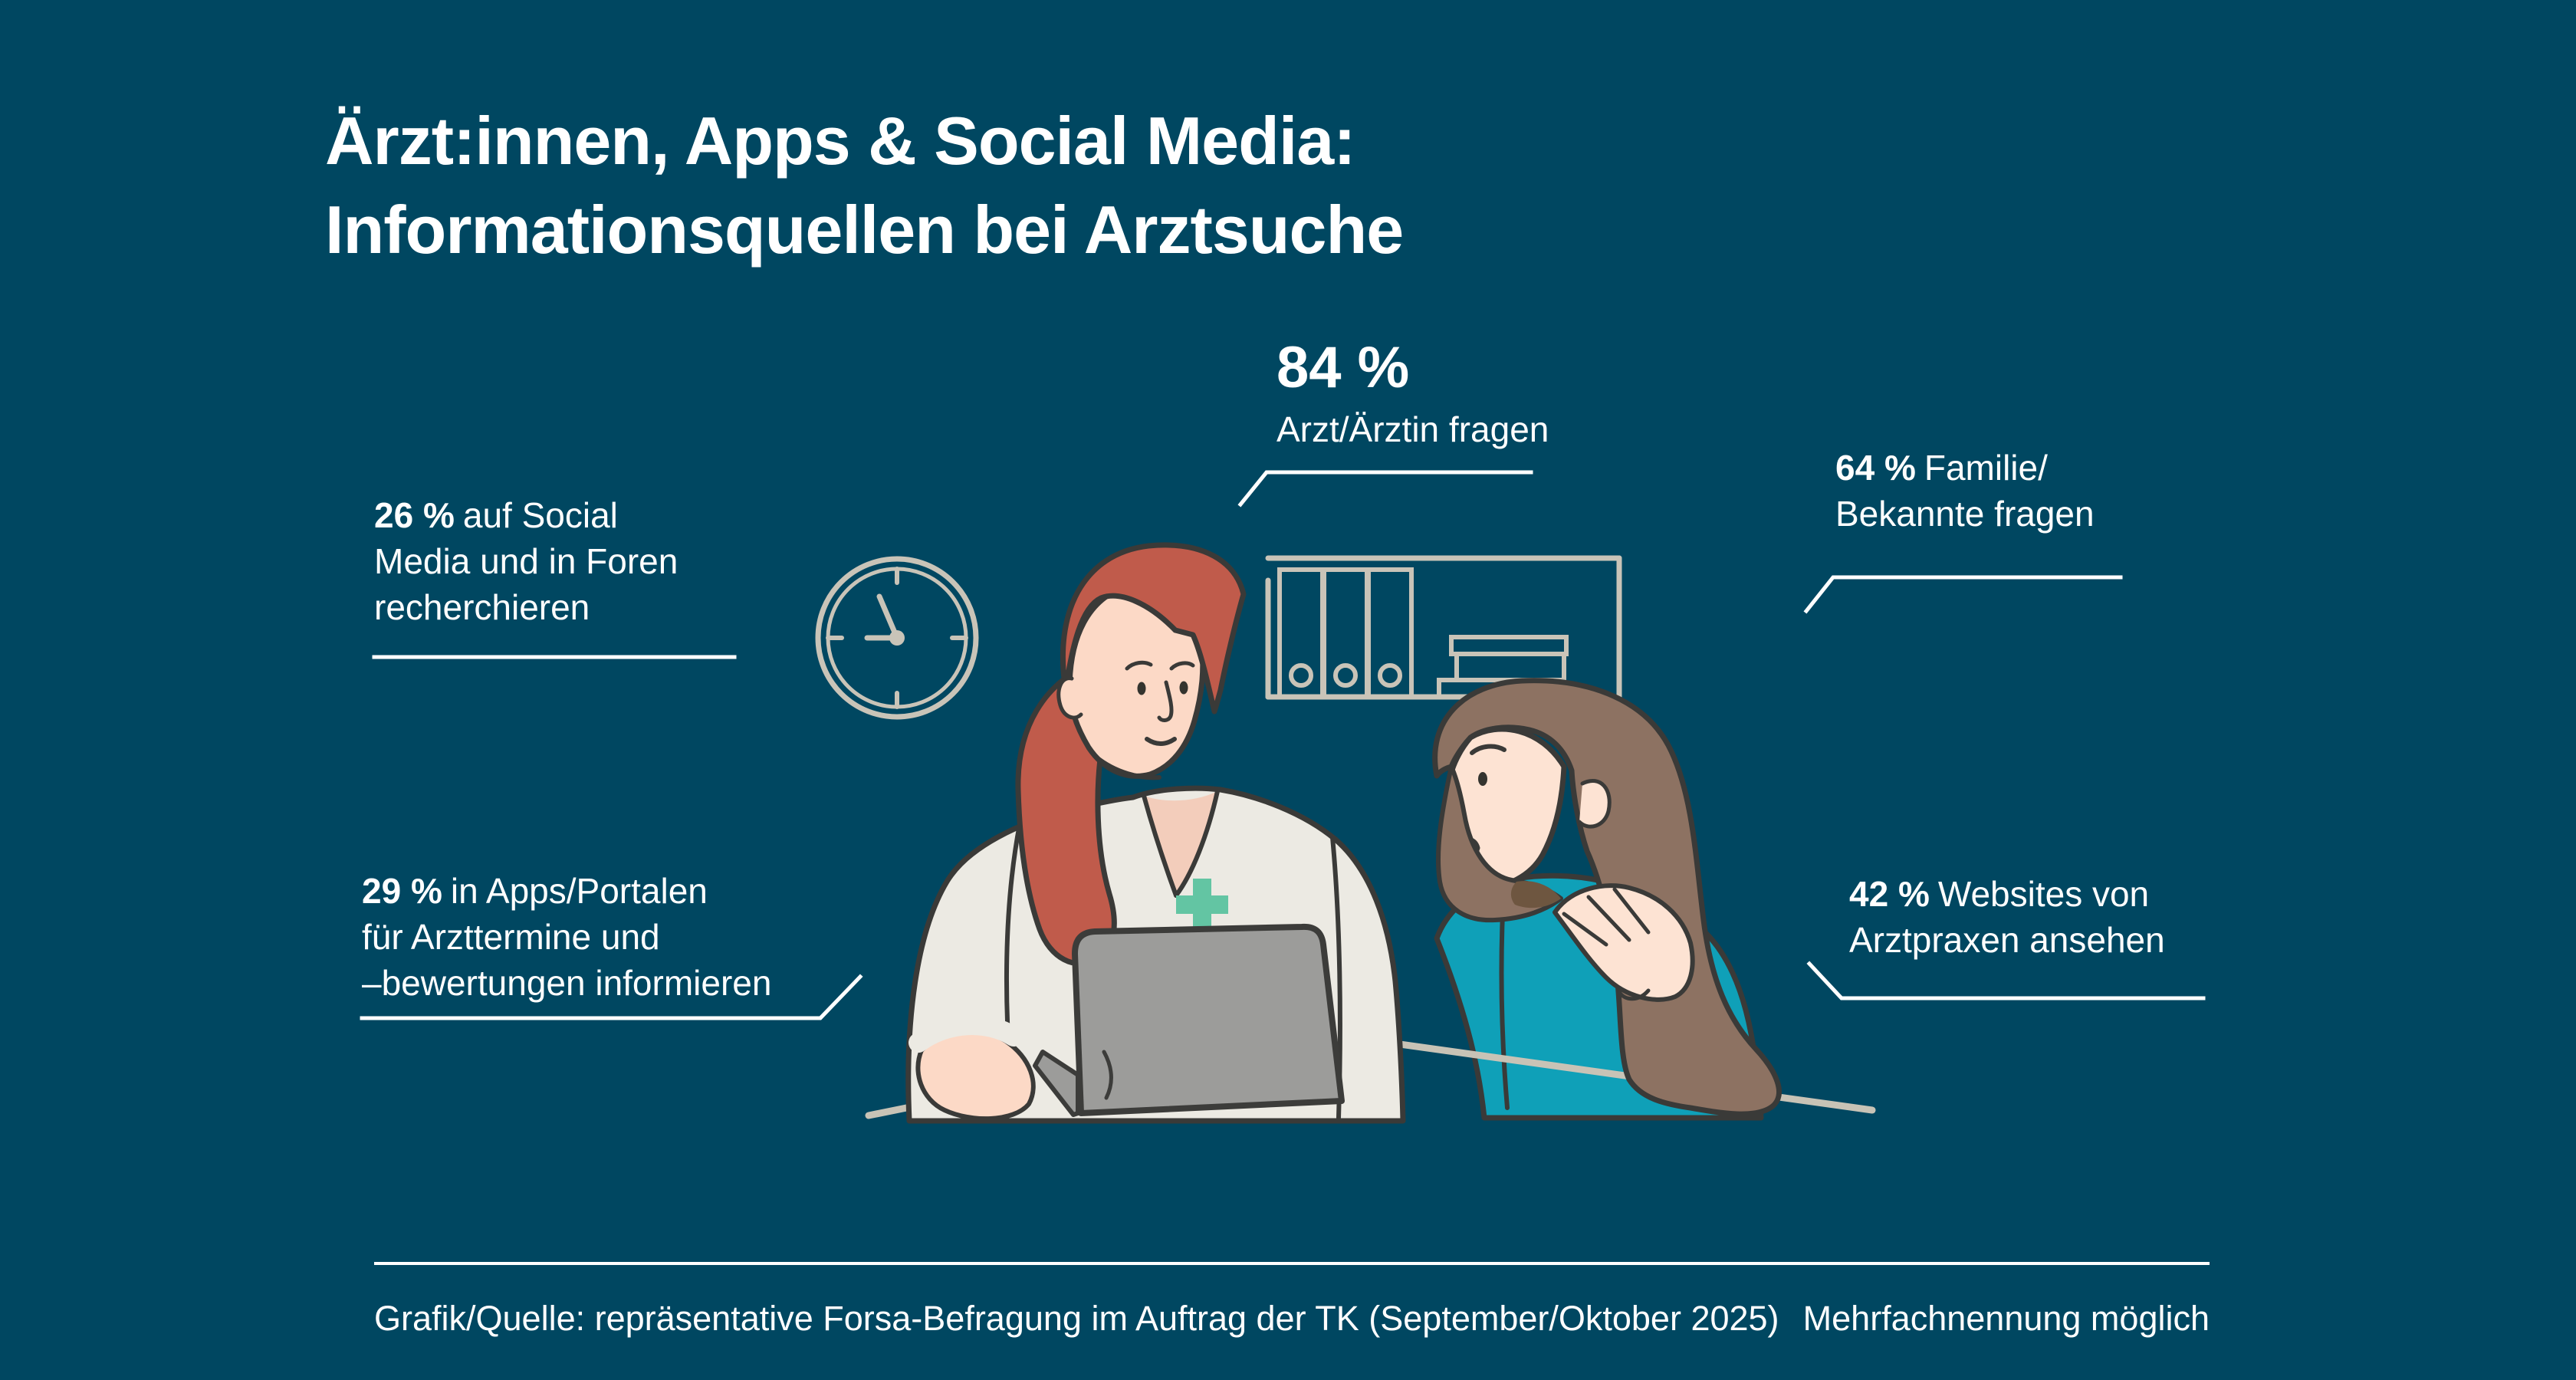 This screenshot has width=2576, height=1380. I want to click on medical-cross-icon, so click(1202, 905).